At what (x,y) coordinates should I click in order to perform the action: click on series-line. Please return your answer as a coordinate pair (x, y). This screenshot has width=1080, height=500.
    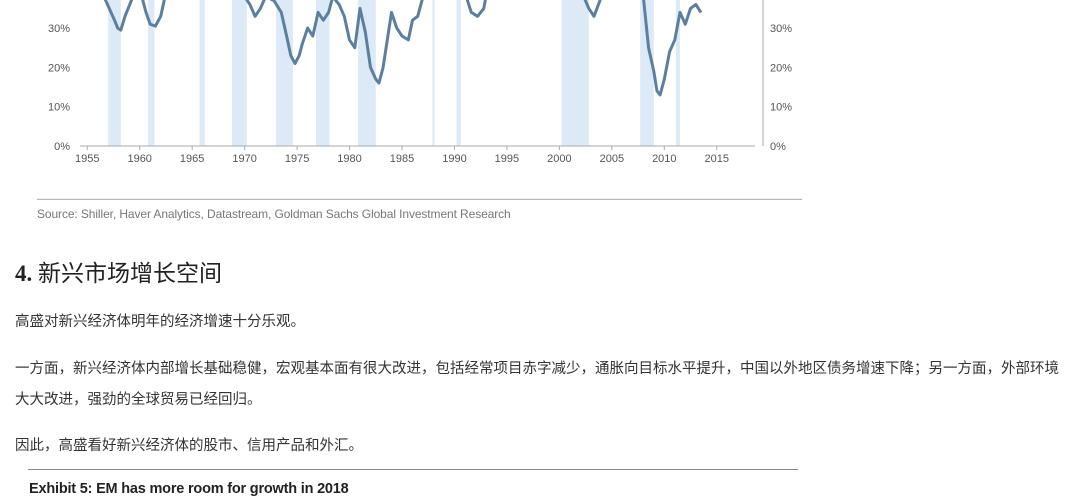
    Looking at the image, I should click on (402, 47).